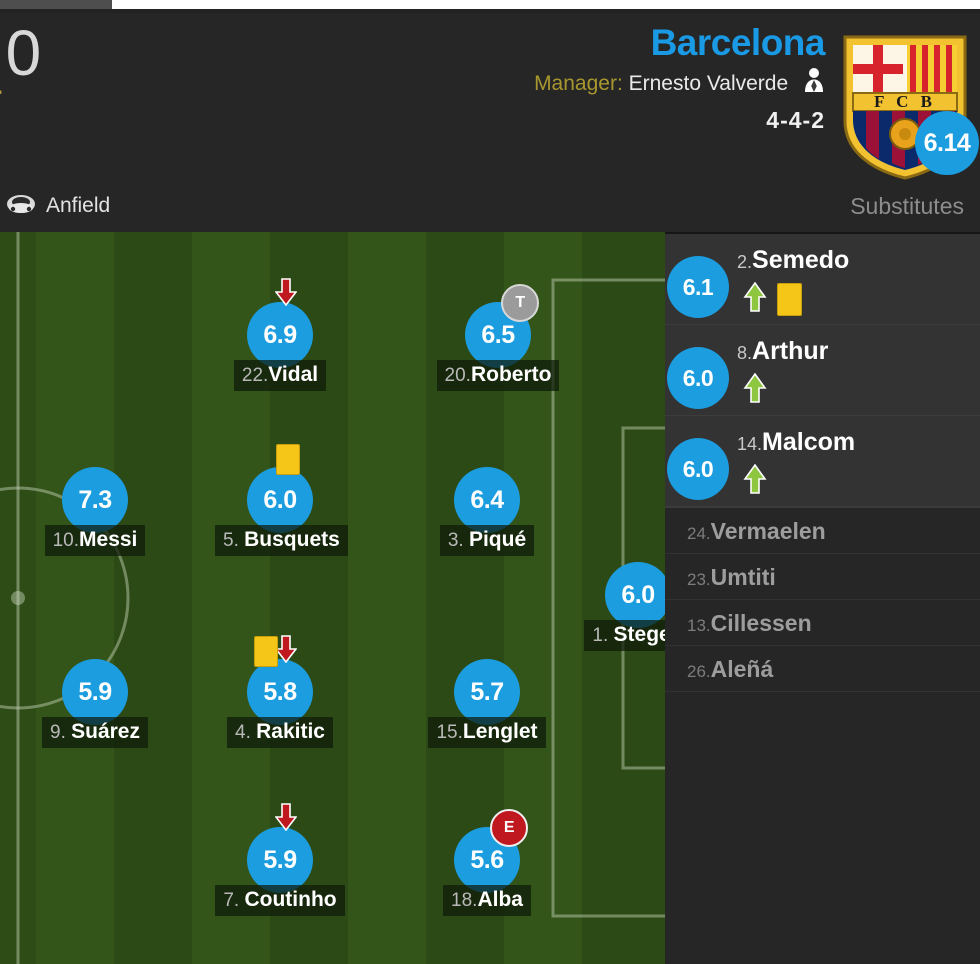 This screenshot has height=964, width=980. Describe the element at coordinates (698, 378) in the screenshot. I see `substitute-rating: 6.0` at that location.